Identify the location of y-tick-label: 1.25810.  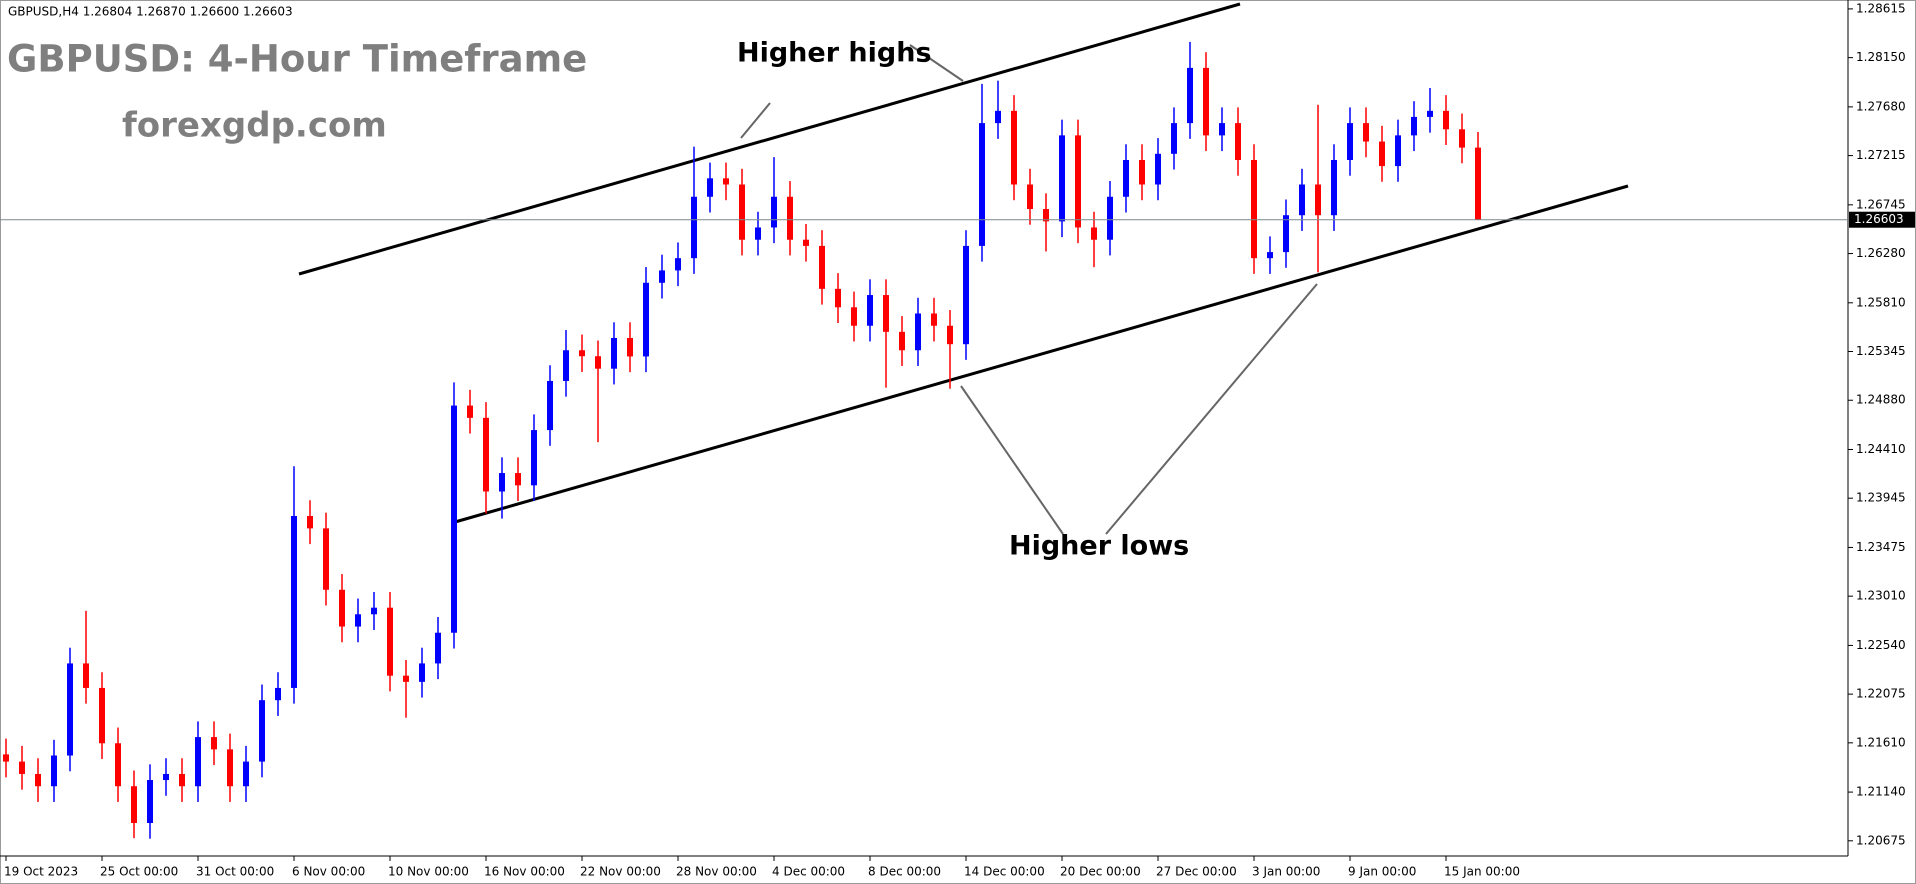
(1881, 302).